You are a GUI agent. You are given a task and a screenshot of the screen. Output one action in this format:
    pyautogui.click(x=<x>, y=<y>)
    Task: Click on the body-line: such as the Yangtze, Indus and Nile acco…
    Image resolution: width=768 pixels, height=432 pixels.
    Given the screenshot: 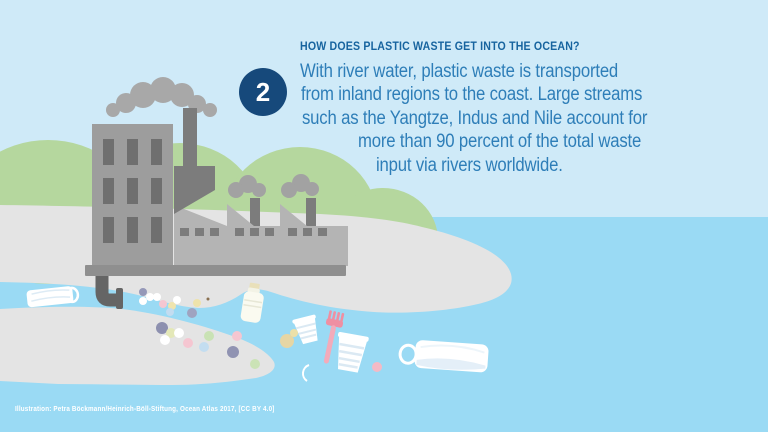 What is the action you would take?
    pyautogui.click(x=475, y=118)
    